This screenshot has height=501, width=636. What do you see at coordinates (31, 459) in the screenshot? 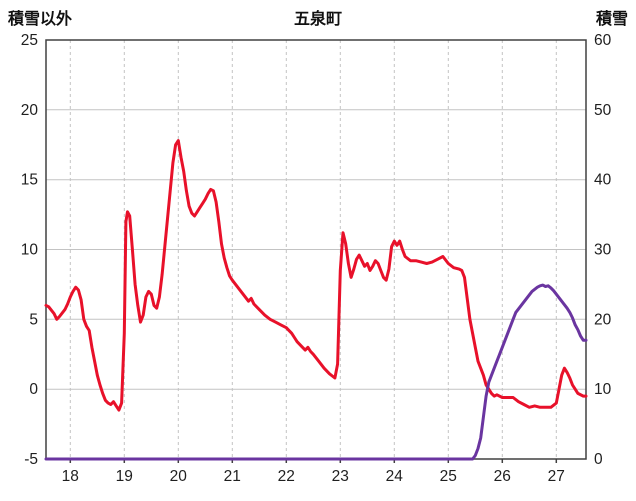
I see `y-left-tick-label: -5` at bounding box center [31, 459].